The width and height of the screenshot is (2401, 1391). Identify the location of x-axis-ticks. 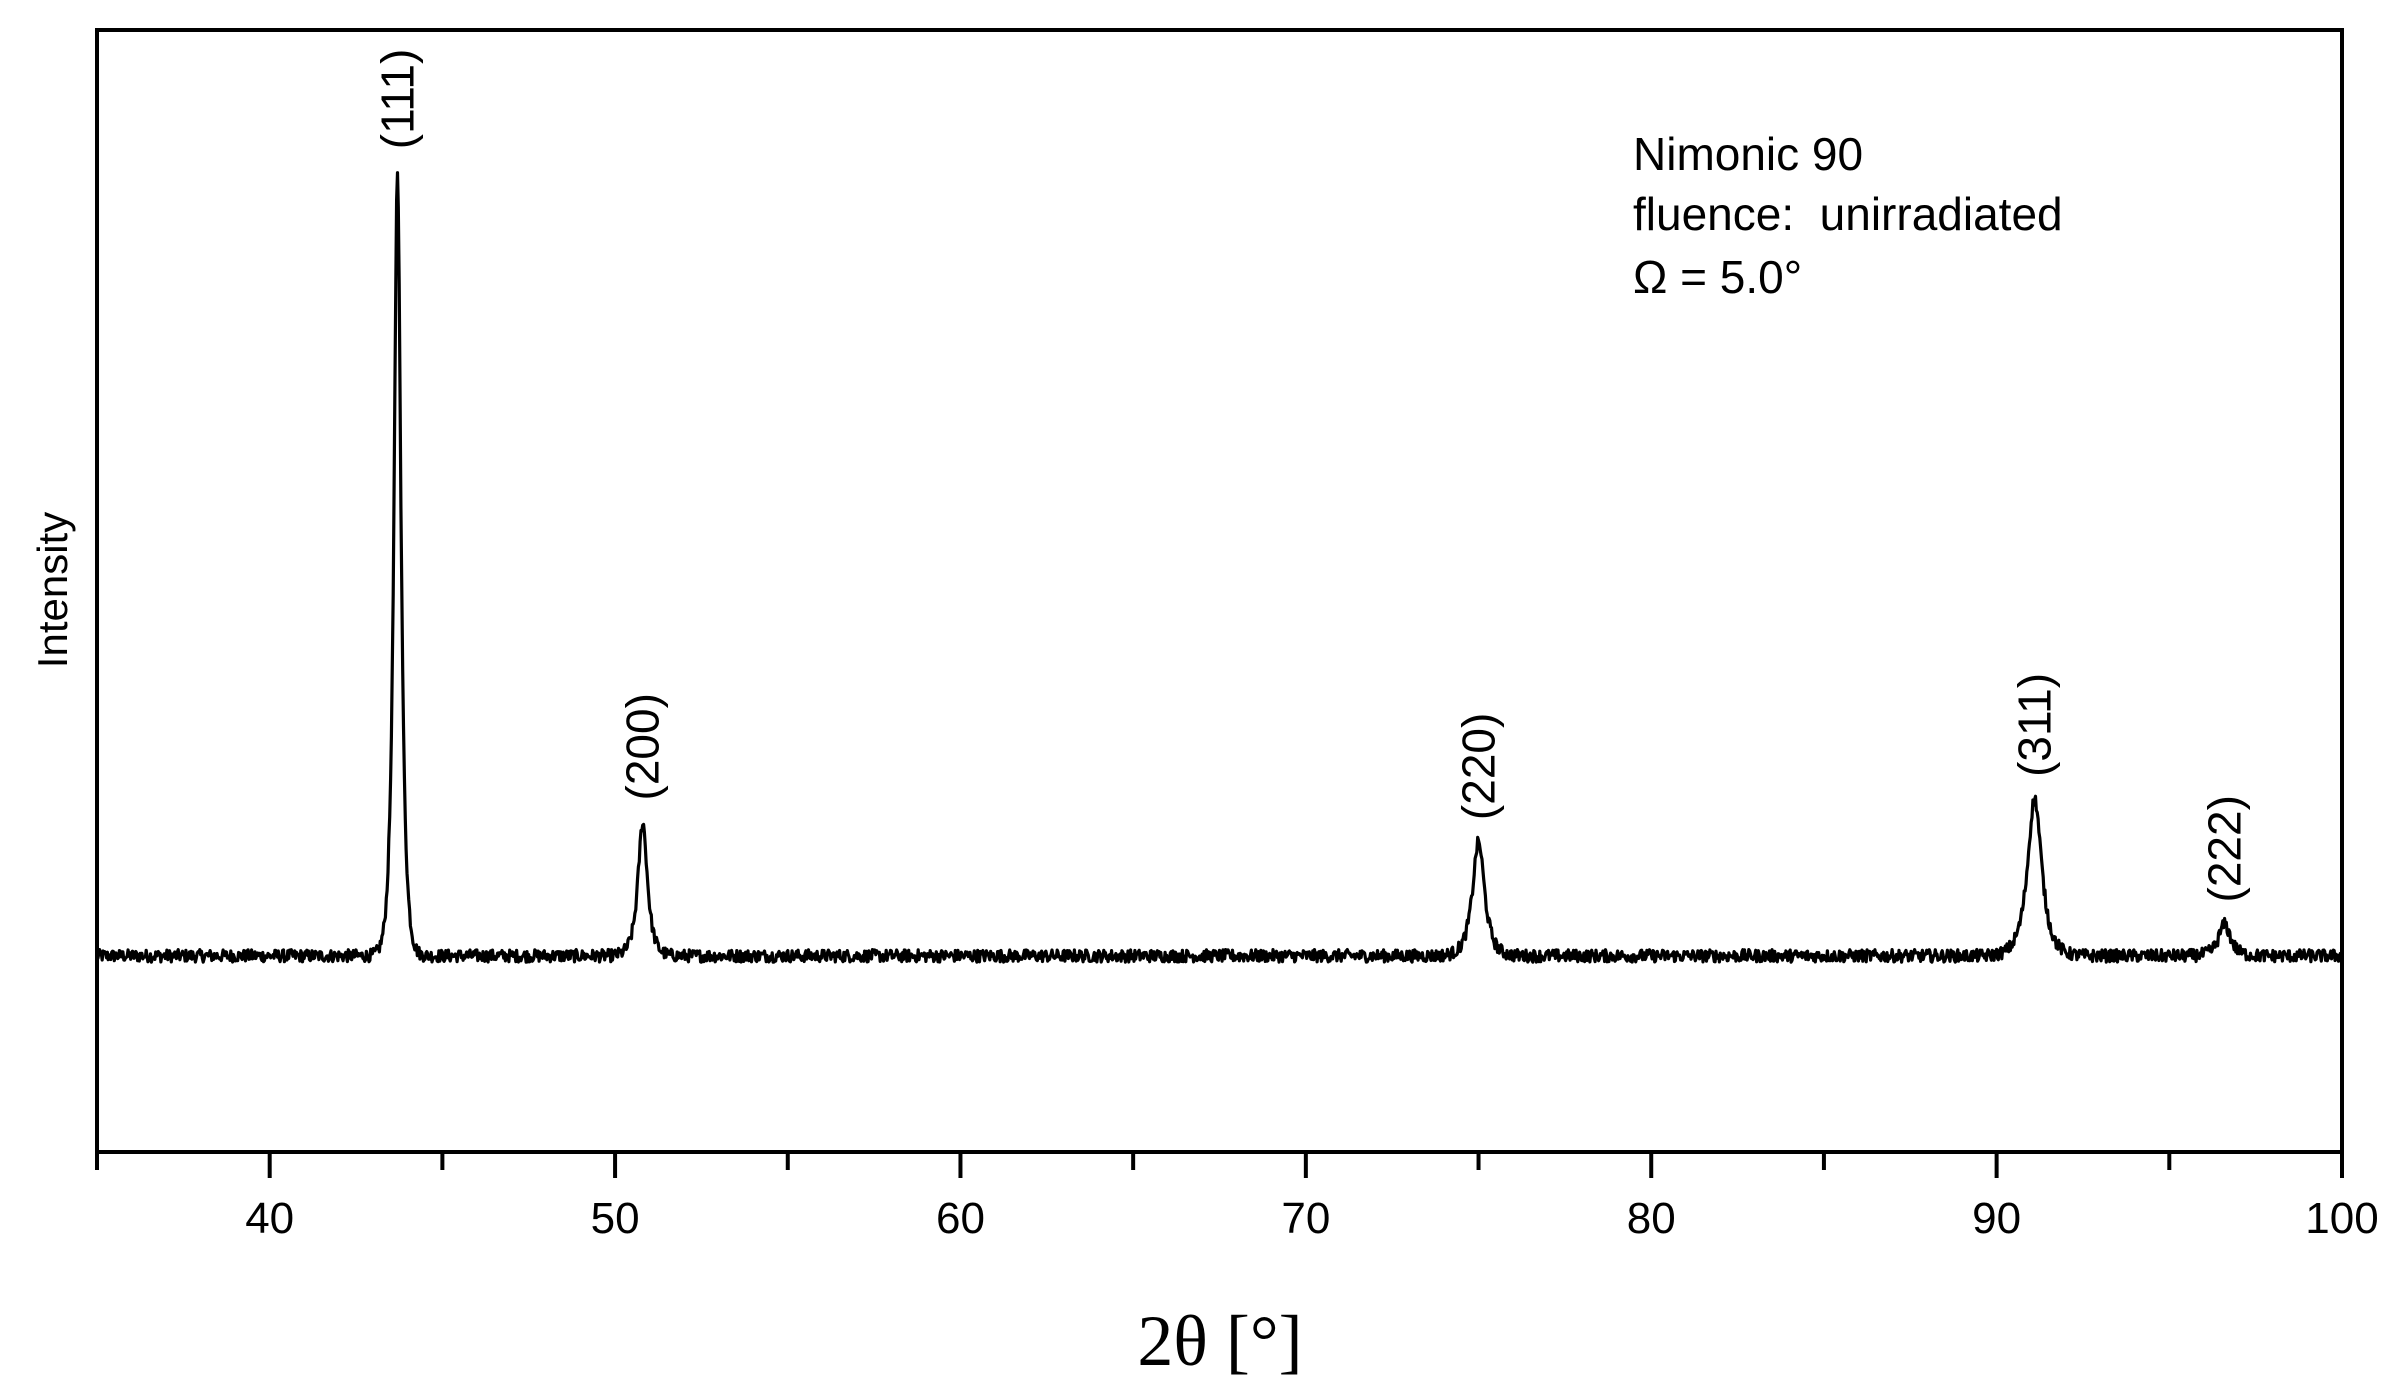
(1219, 1165).